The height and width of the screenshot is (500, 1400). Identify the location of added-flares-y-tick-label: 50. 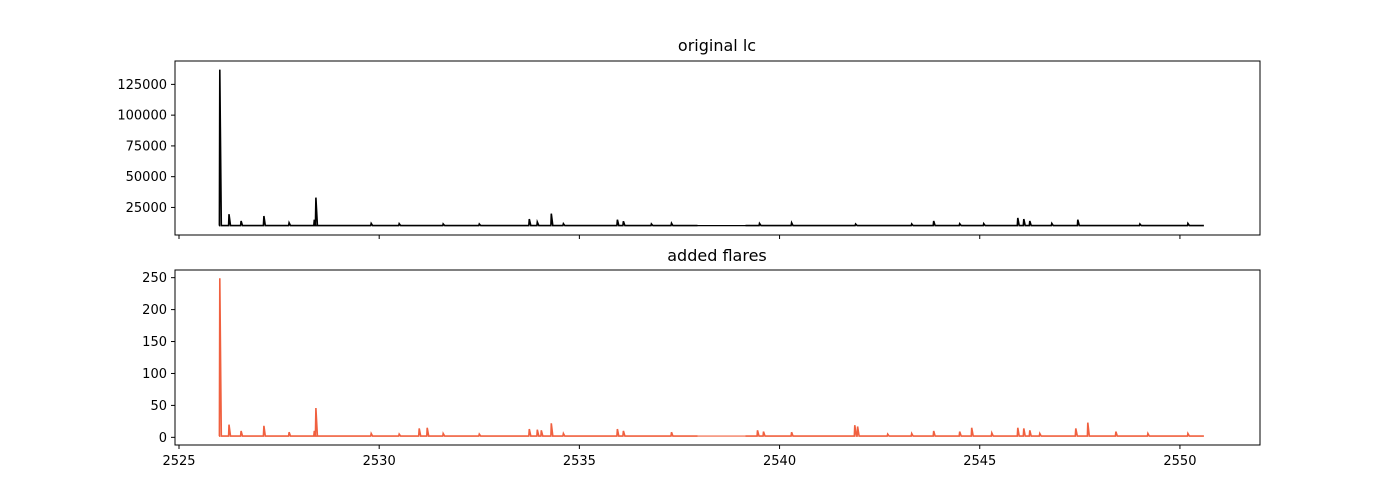
(158, 406).